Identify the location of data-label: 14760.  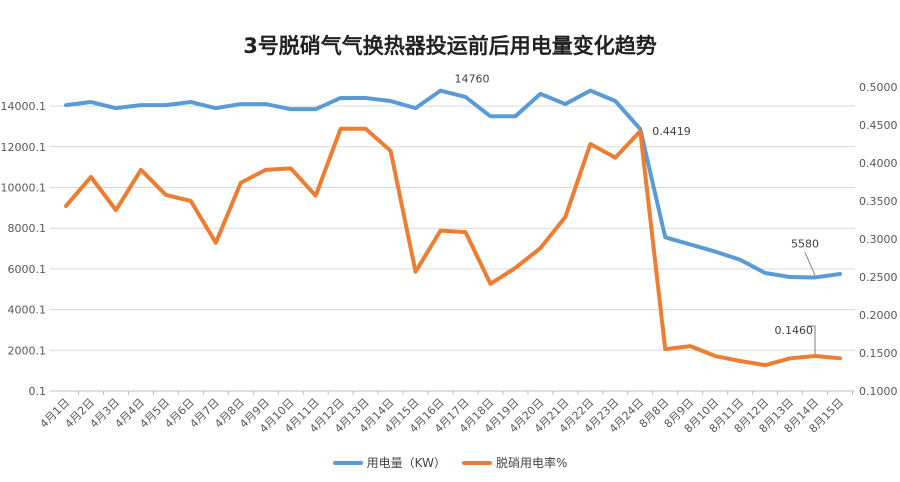
(472, 79).